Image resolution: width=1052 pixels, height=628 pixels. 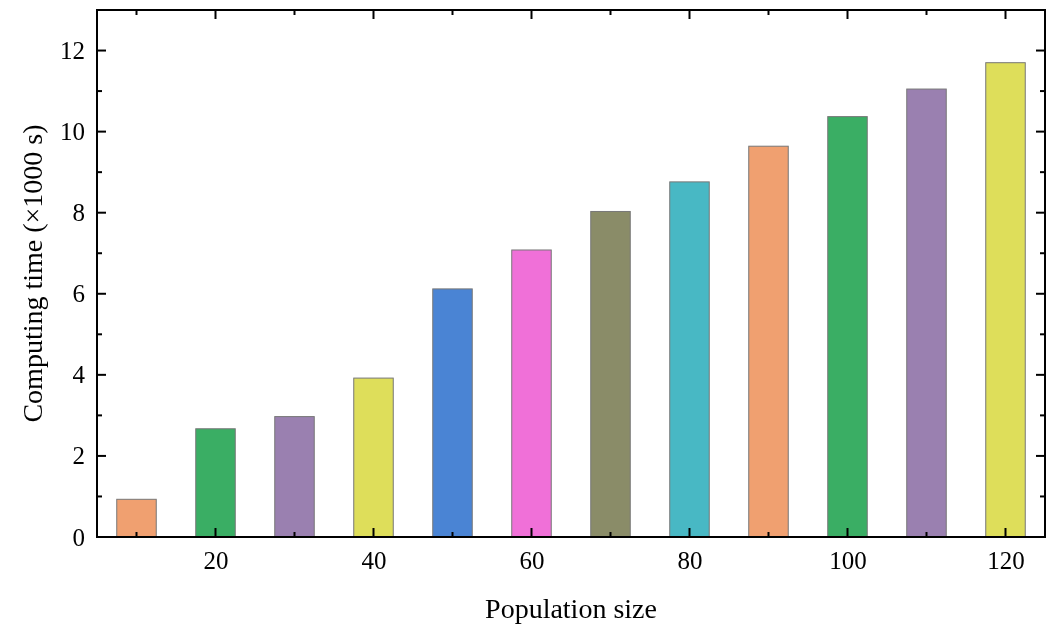 What do you see at coordinates (690, 560) in the screenshot?
I see `x-tick-label: 80` at bounding box center [690, 560].